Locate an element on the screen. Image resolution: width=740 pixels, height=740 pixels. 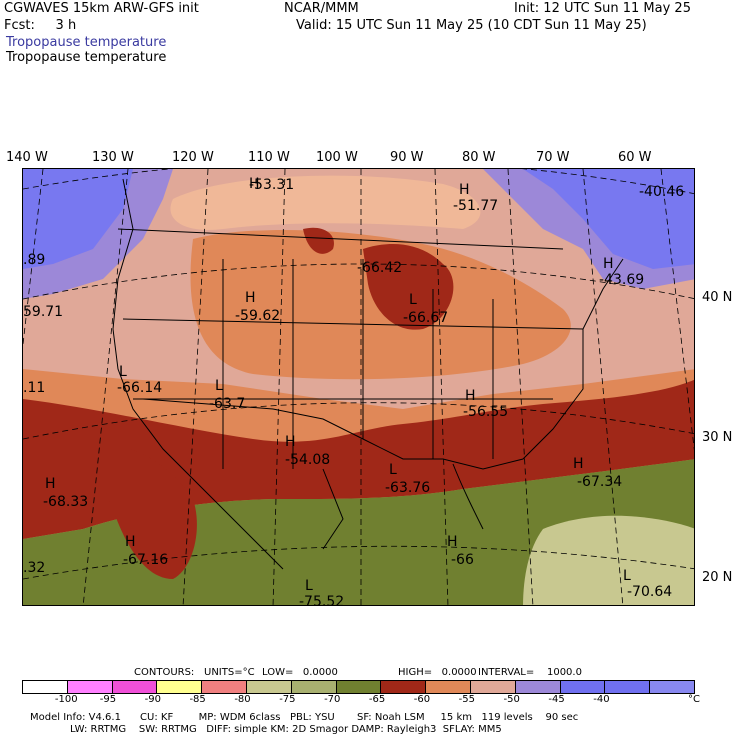
shade-minus65-mexico is located at coordinates (149, 513).